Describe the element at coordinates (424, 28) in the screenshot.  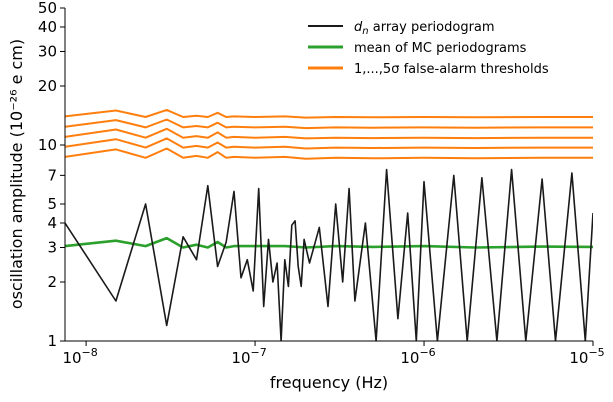
I see `legend-label-0: dn array periodogram` at that location.